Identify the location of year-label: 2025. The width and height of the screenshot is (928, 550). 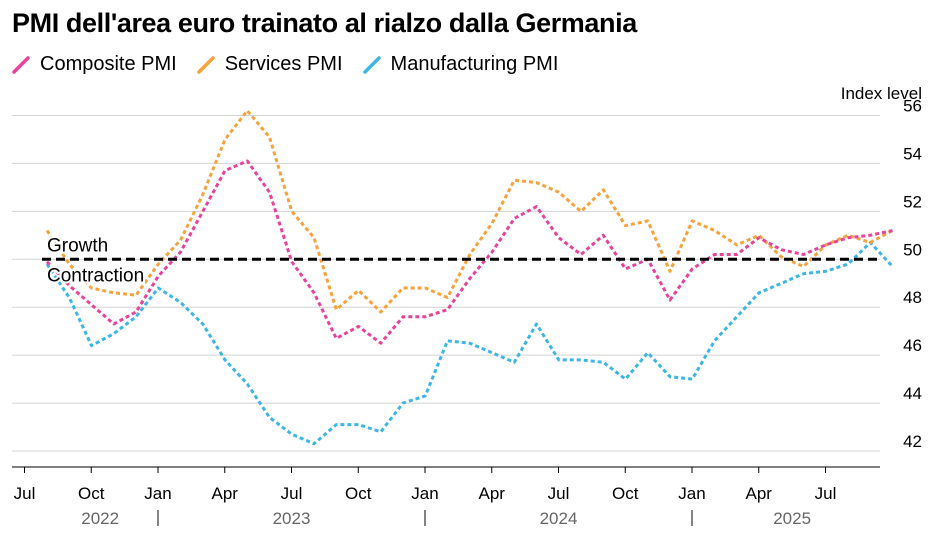
(792, 518).